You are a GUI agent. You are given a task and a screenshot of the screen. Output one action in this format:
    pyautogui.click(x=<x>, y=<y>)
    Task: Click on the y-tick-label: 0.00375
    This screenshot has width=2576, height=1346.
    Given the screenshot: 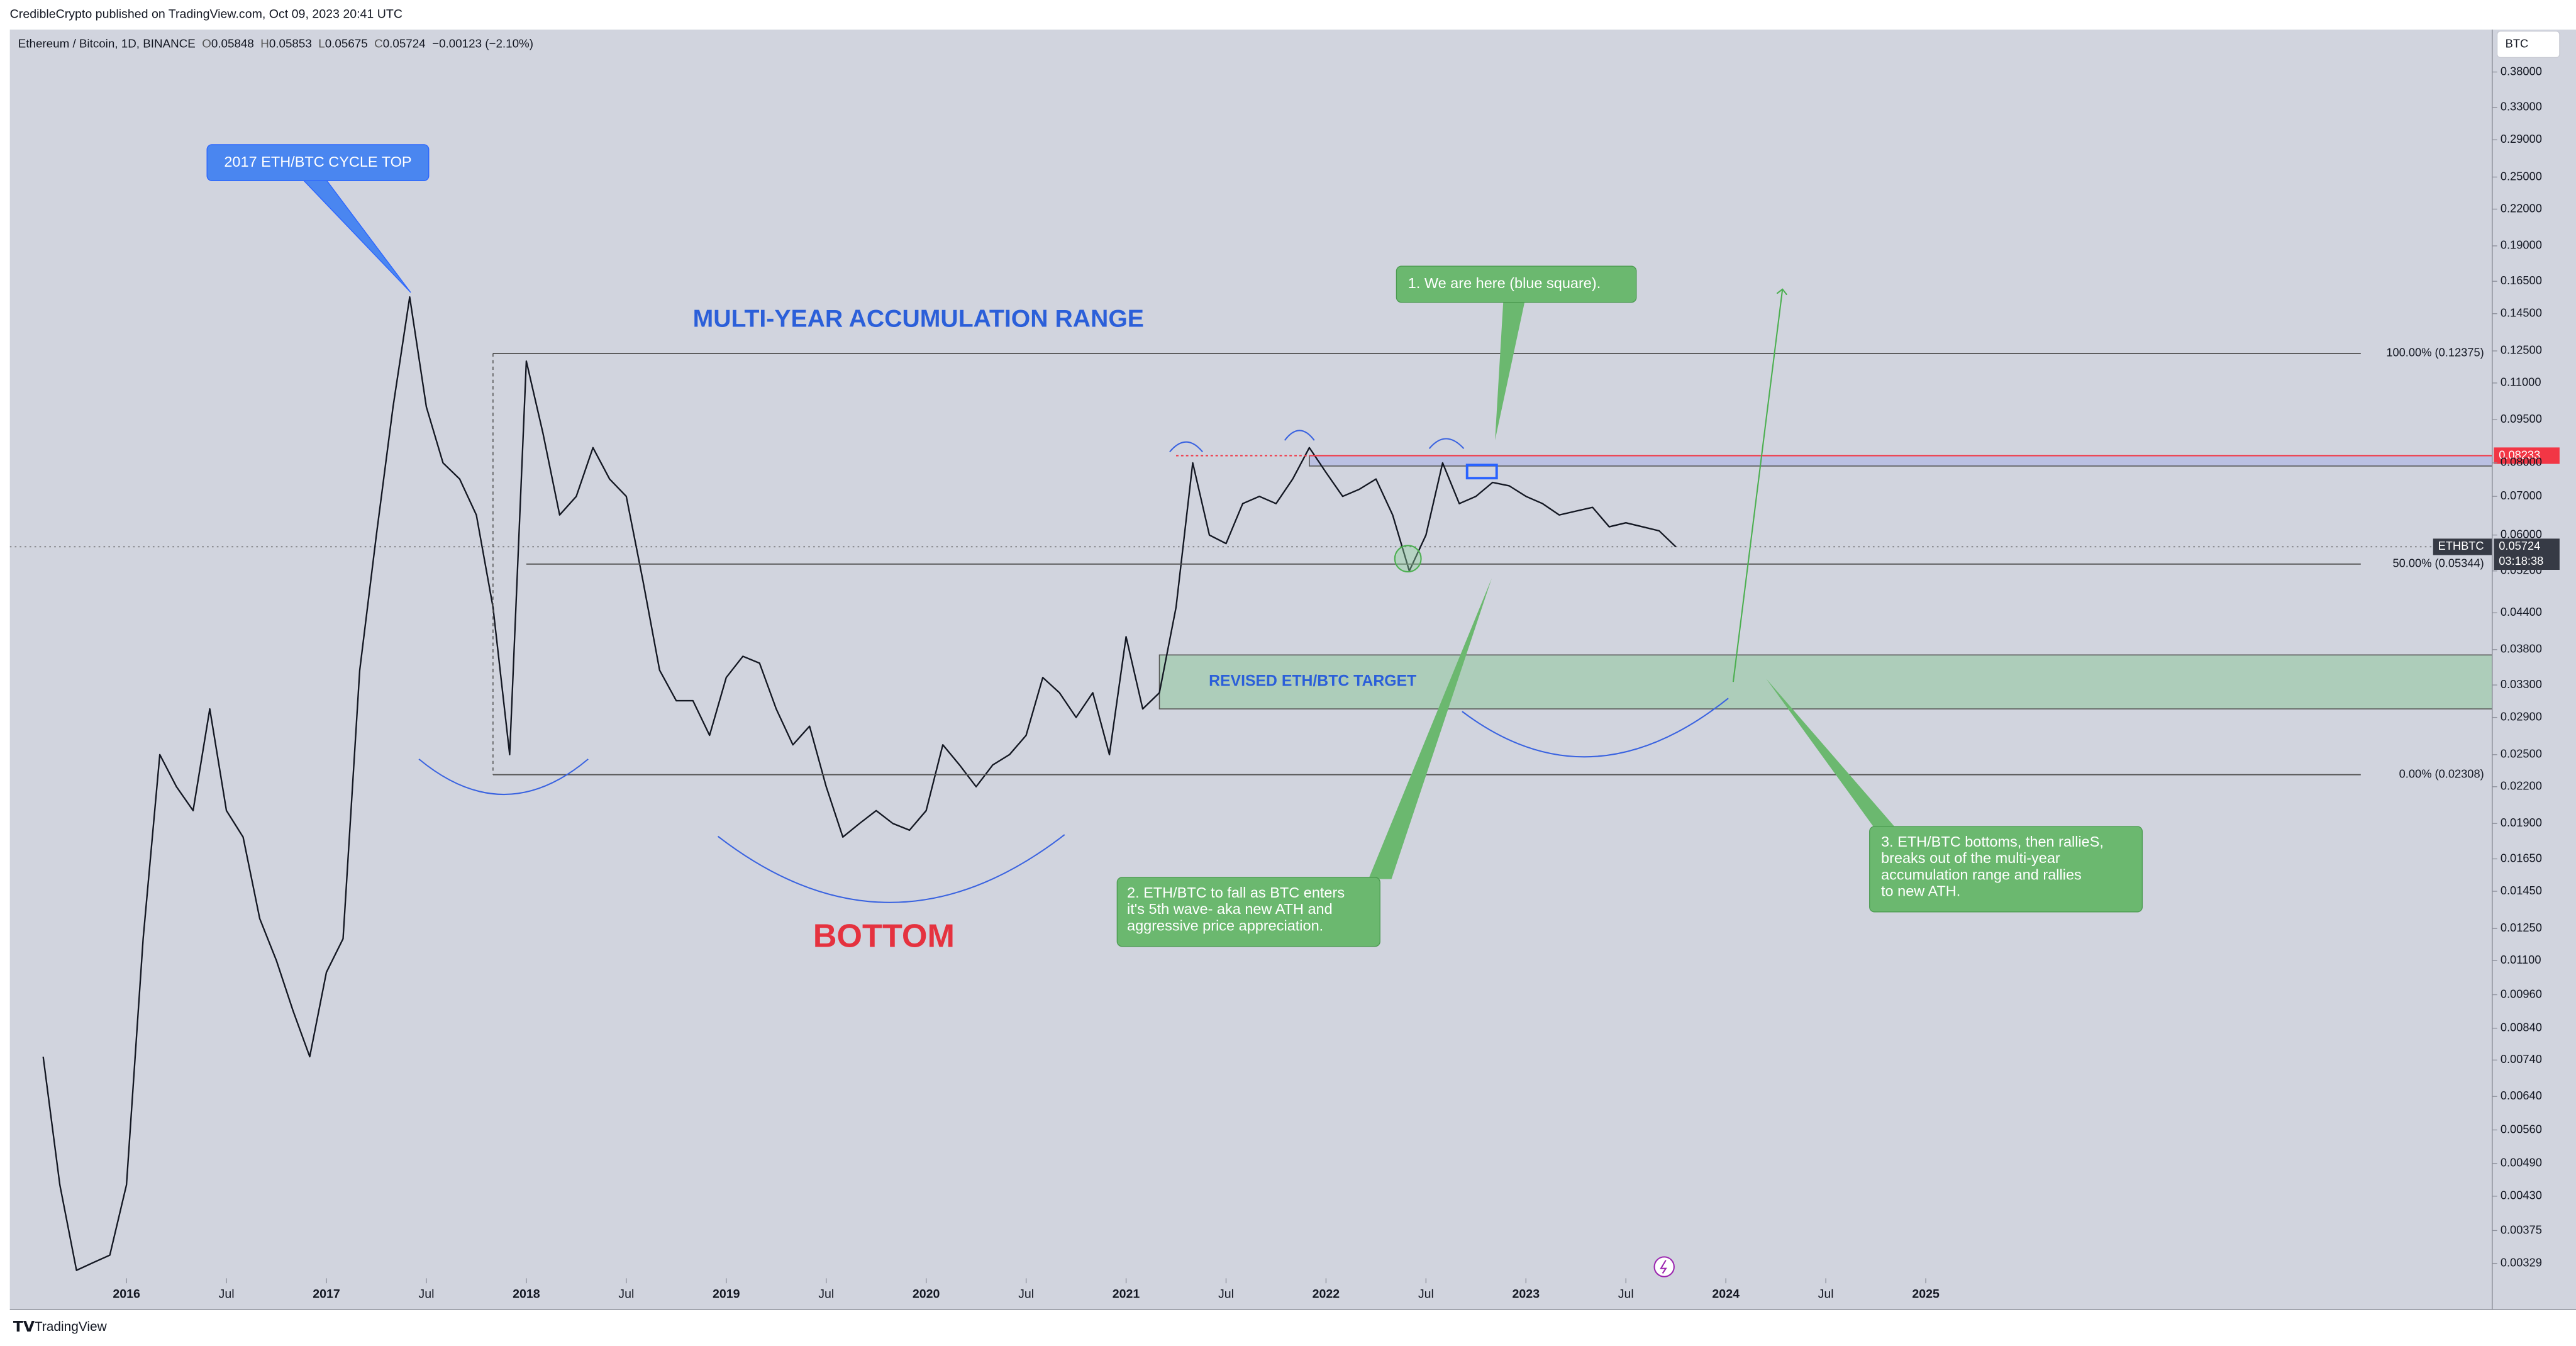 What is the action you would take?
    pyautogui.click(x=2521, y=1229)
    